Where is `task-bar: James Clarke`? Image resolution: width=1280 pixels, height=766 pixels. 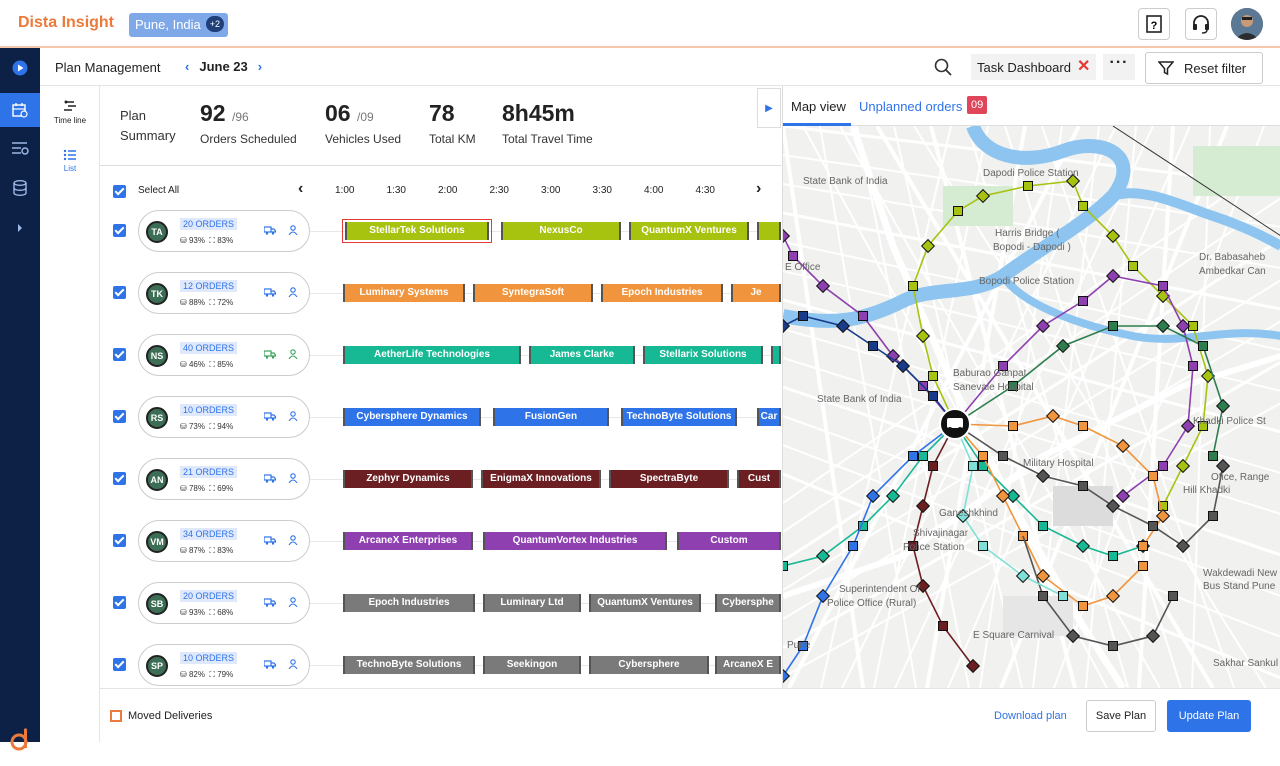
task-bar: James Clarke is located at coordinates (582, 355).